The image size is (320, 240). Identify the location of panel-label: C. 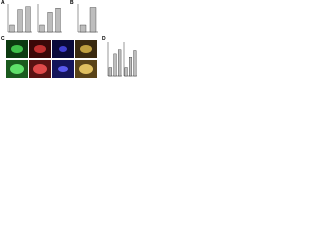
(3, 39).